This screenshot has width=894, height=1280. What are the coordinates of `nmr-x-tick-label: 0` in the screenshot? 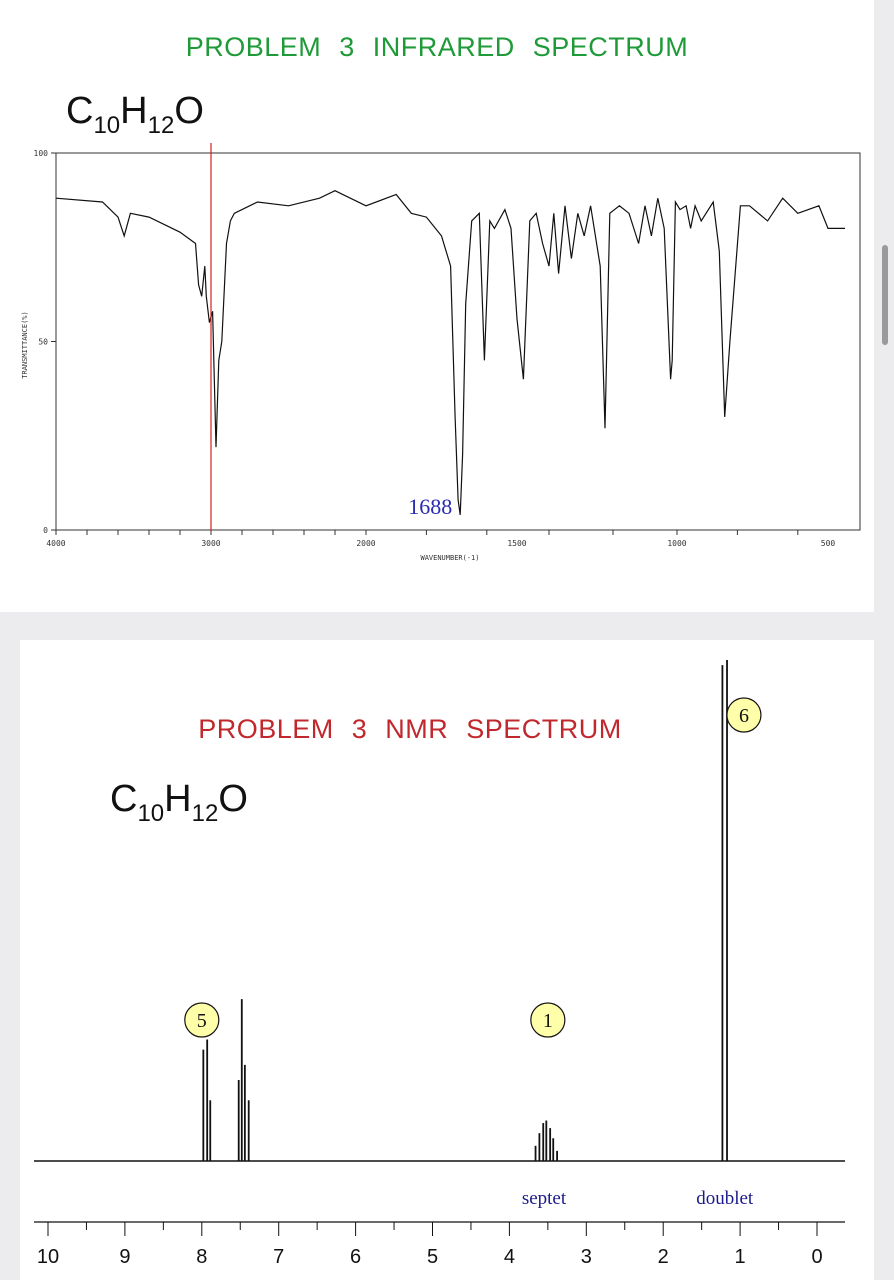 It's located at (816, 1257).